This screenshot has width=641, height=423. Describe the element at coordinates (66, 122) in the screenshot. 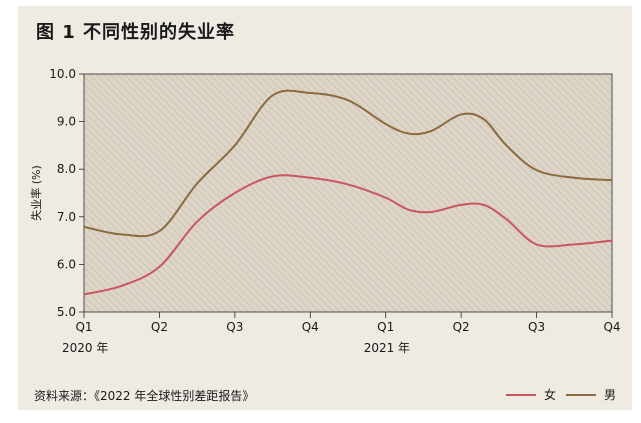

I see `y-tick-label: 9.0` at that location.